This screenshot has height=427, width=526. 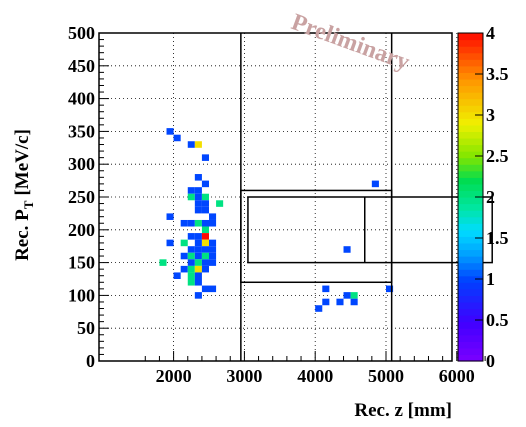 What do you see at coordinates (457, 376) in the screenshot?
I see `x-tick-label: 6000` at bounding box center [457, 376].